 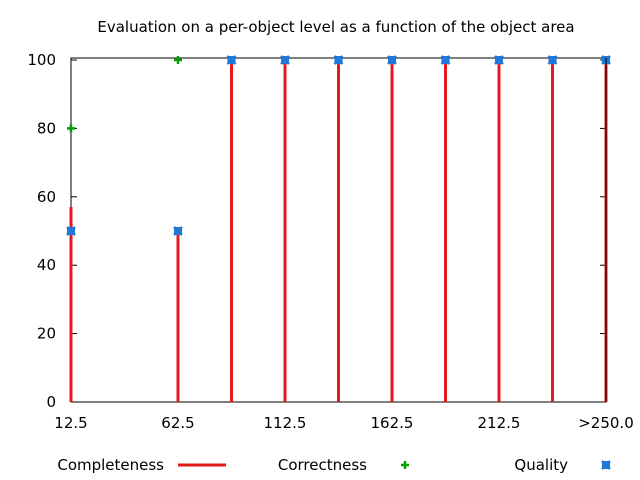 I want to click on y-tick-label: 20, so click(x=46, y=334).